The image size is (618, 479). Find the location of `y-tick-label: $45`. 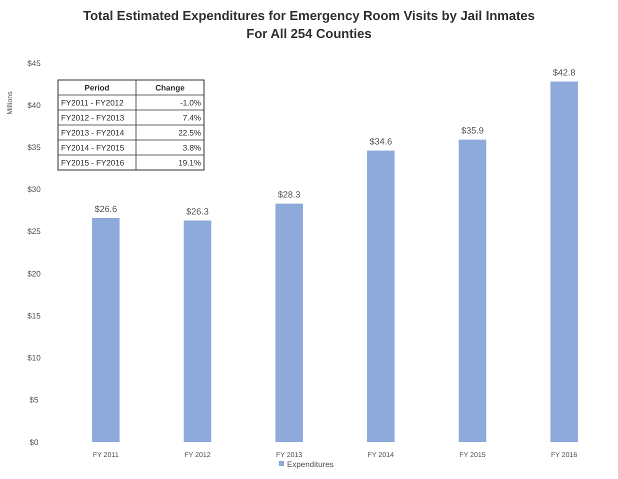

y-tick-label: $45 is located at coordinates (34, 63).